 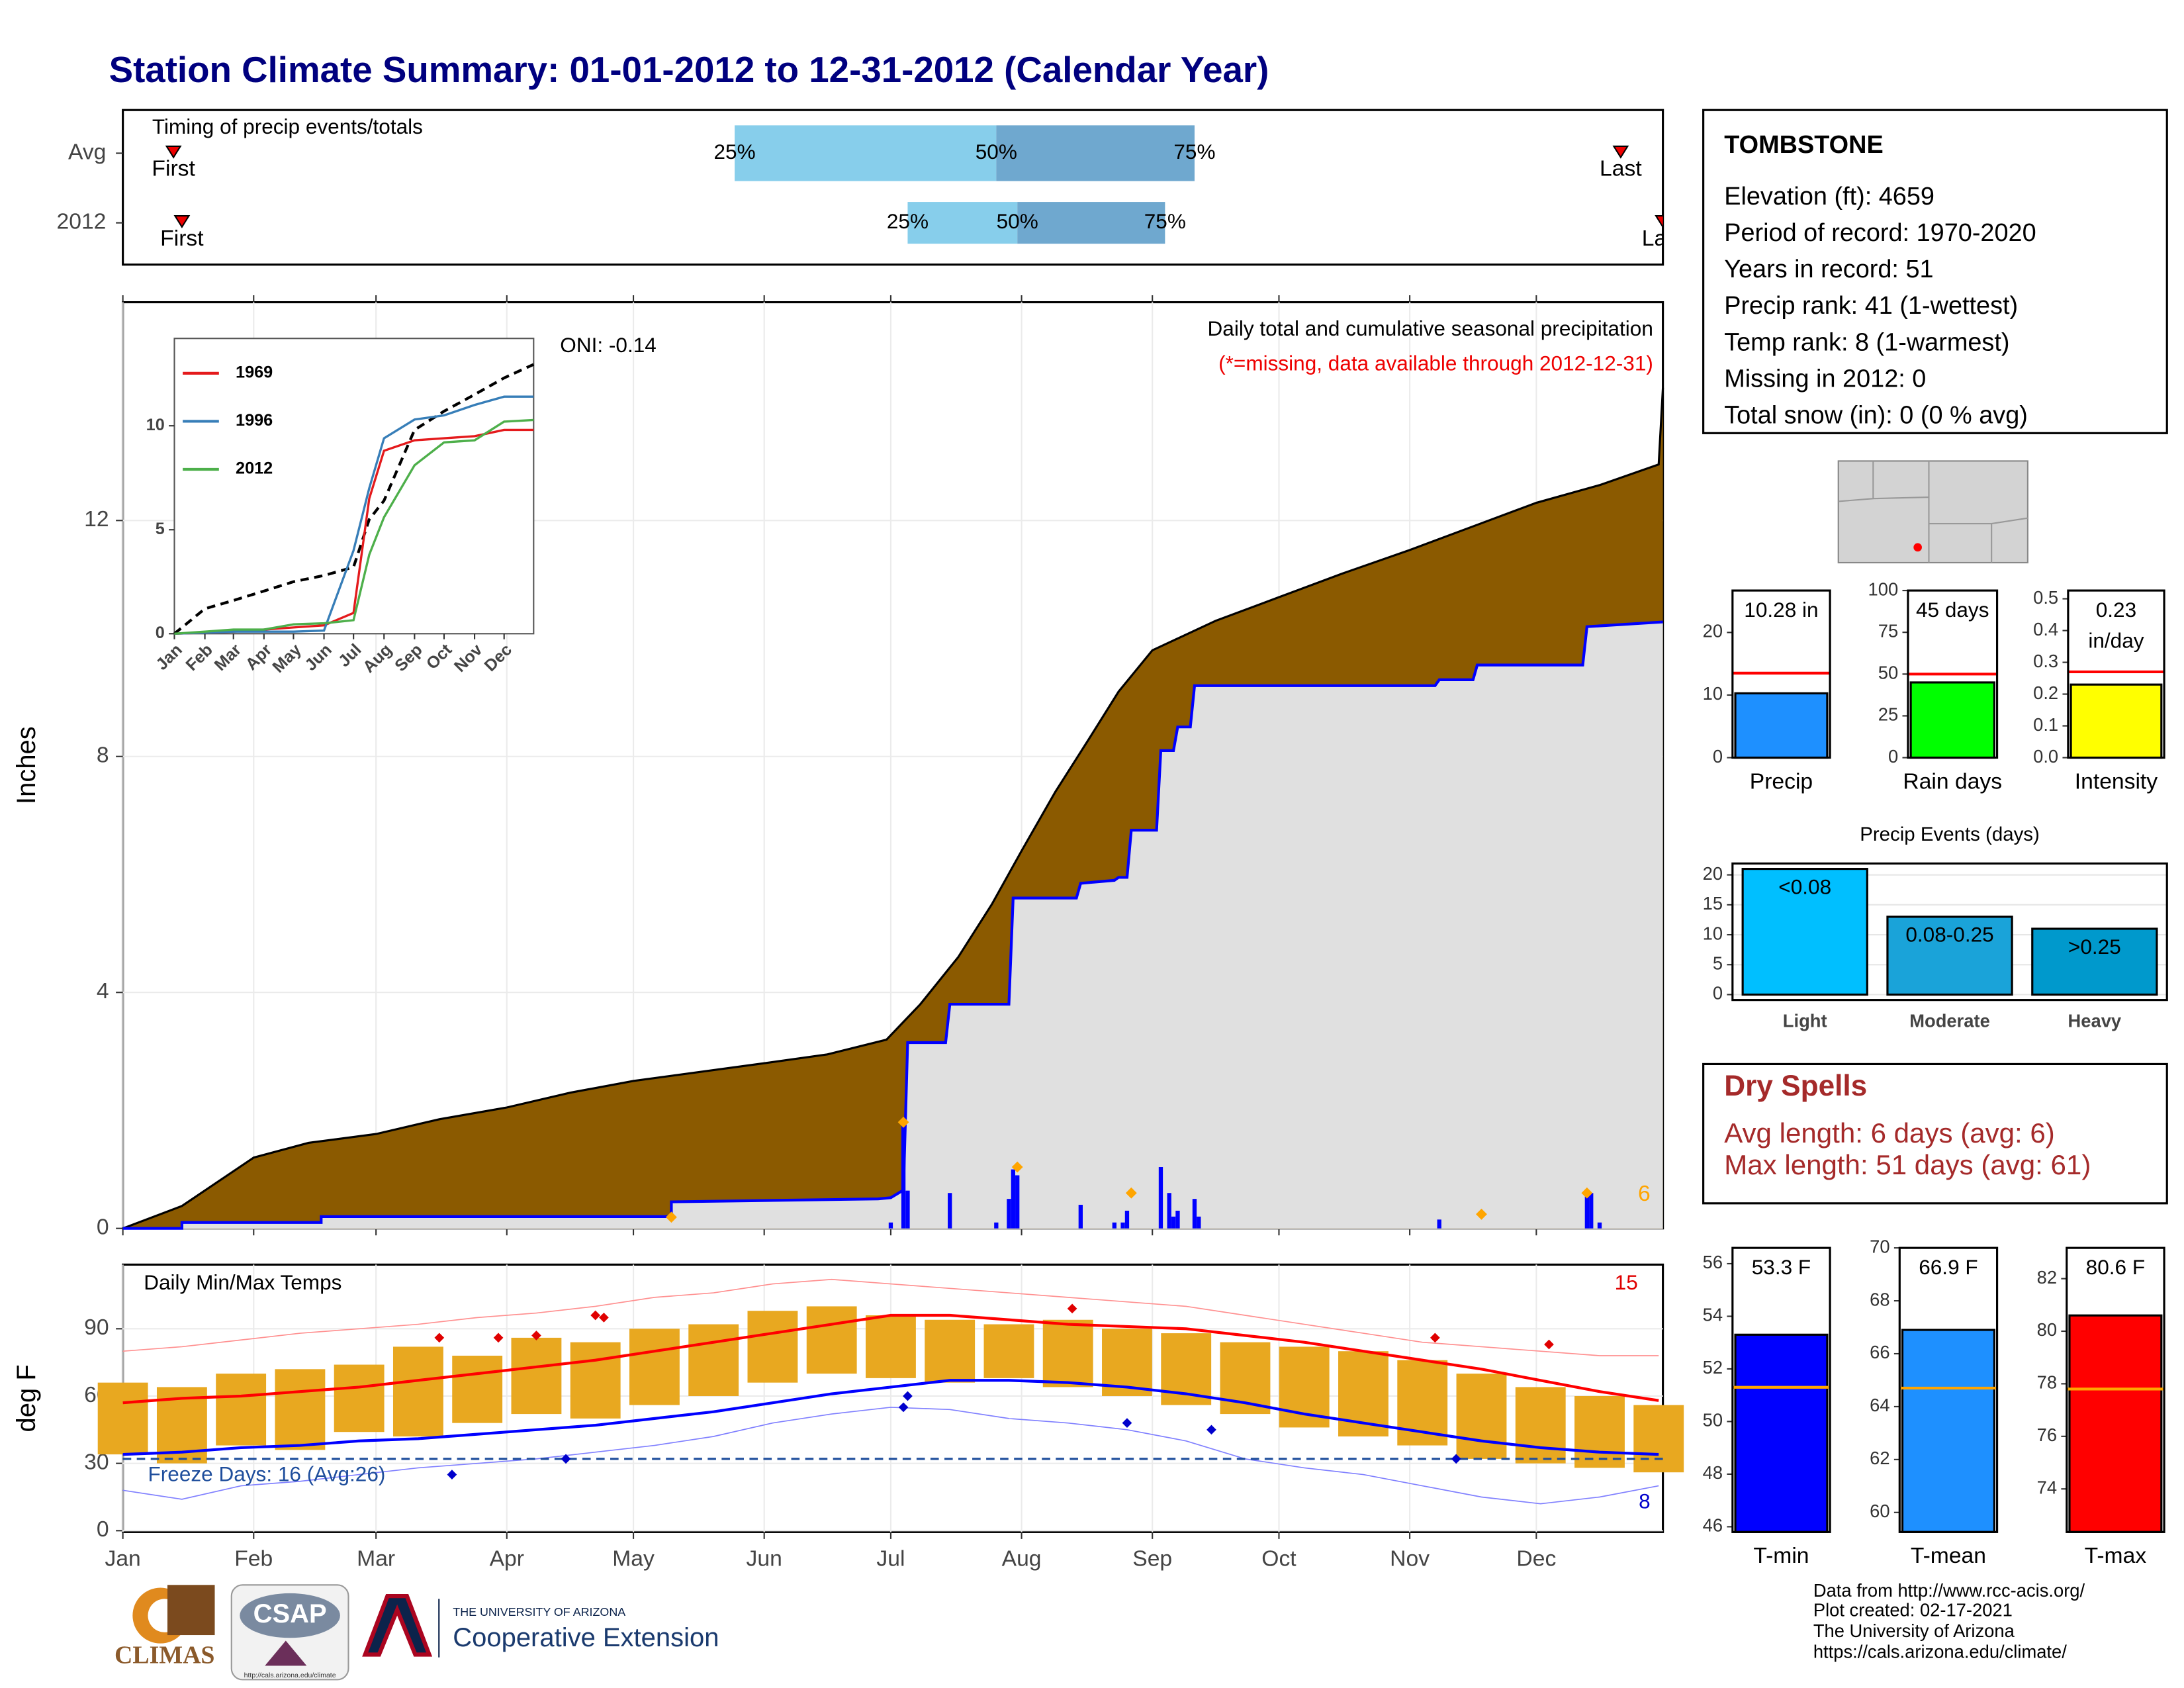 What do you see at coordinates (2045, 692) in the screenshot?
I see `y-tick-label: 0.2` at bounding box center [2045, 692].